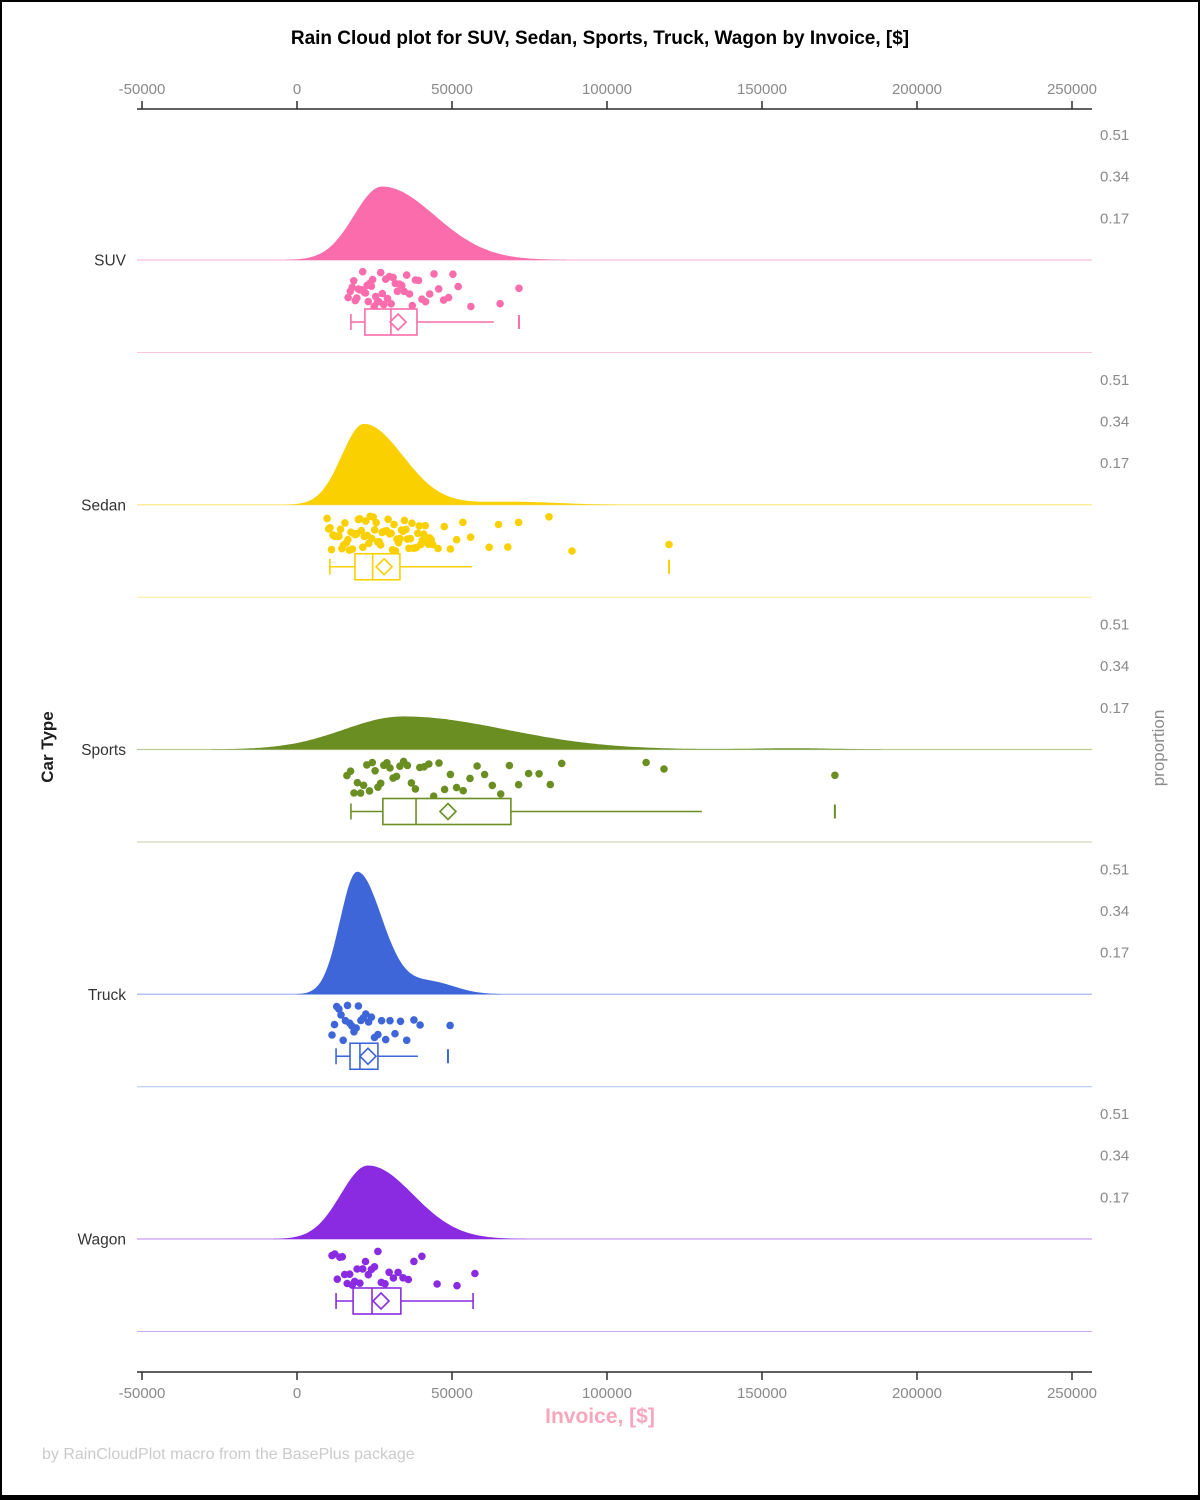  I want to click on suv-mean-diamond, so click(398, 322).